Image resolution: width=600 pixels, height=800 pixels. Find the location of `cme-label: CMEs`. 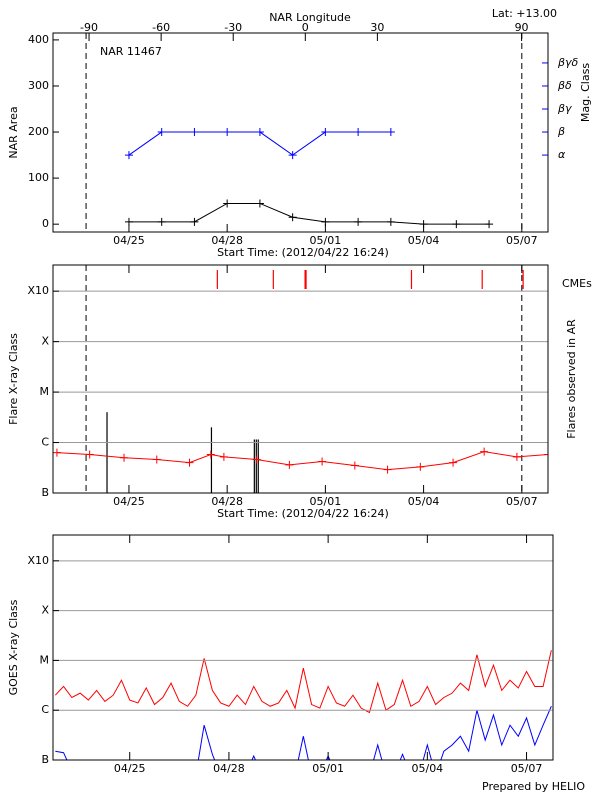

cme-label: CMEs is located at coordinates (577, 283).